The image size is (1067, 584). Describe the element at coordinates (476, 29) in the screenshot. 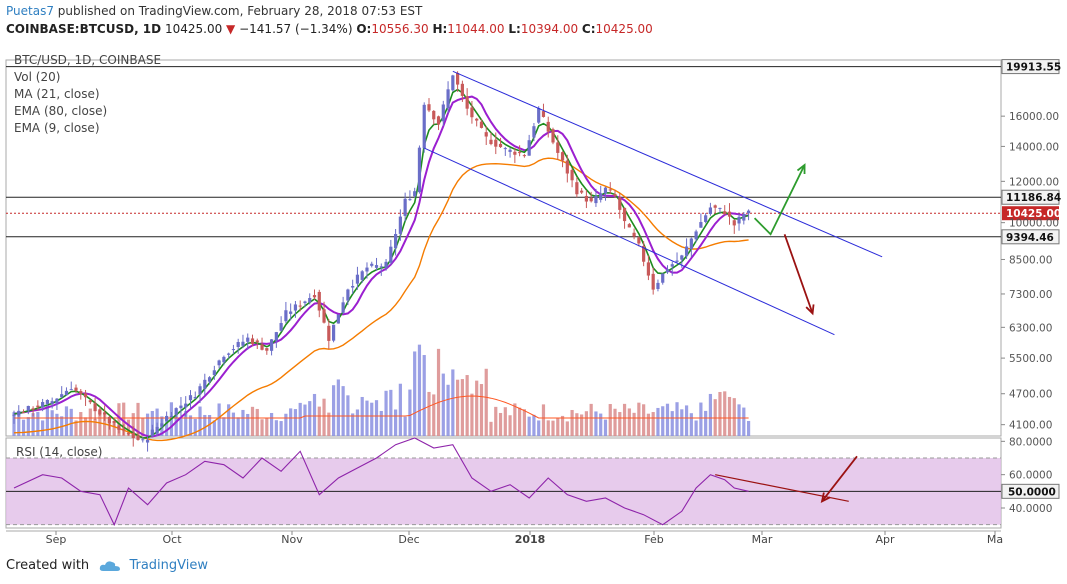

I see `high-value: 11044.00` at that location.